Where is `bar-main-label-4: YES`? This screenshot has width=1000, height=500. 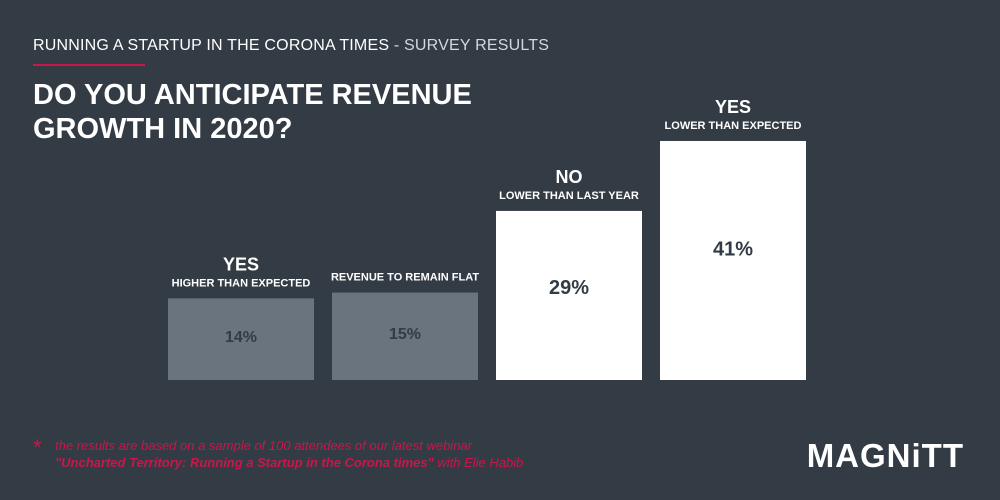
bar-main-label-4: YES is located at coordinates (733, 107).